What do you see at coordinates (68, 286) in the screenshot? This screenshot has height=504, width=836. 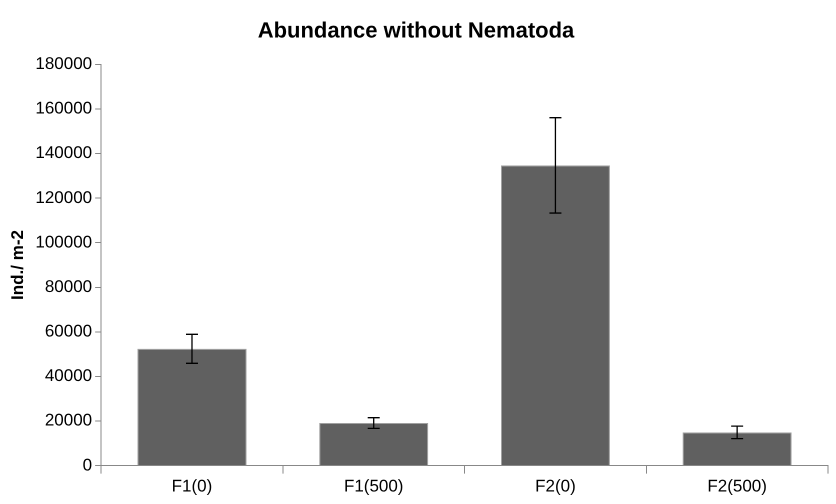 I see `y-tick-label: 80000` at bounding box center [68, 286].